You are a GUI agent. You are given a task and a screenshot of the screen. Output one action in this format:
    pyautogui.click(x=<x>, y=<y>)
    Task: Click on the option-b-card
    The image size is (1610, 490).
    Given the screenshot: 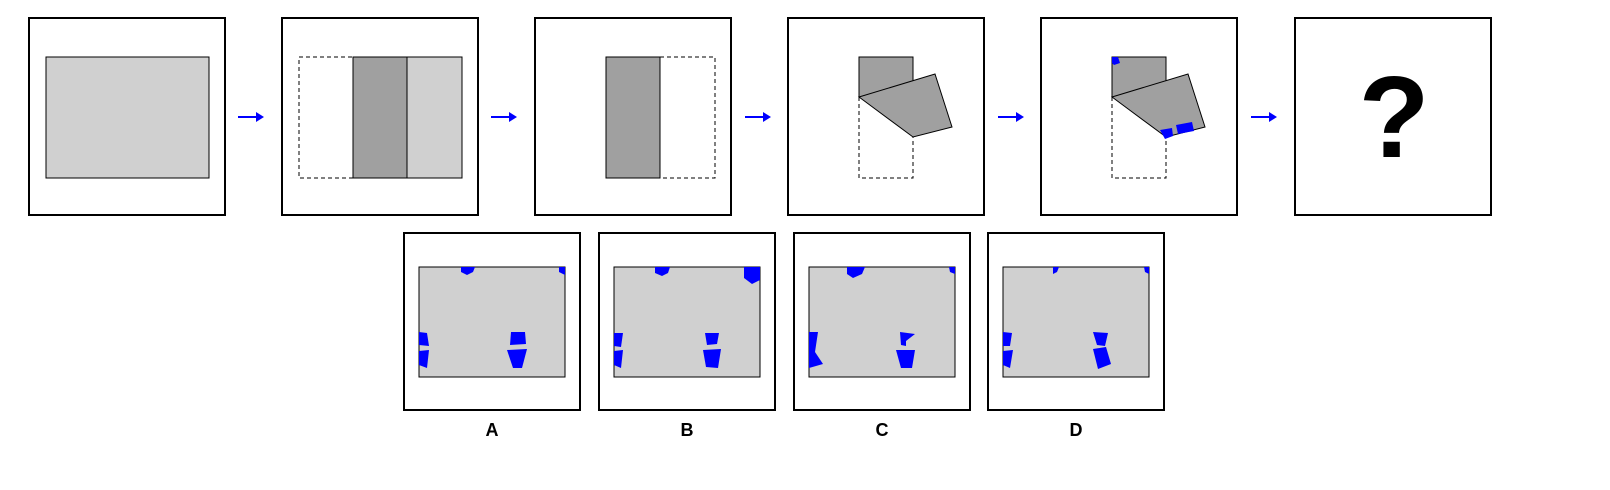 What is the action you would take?
    pyautogui.click(x=687, y=321)
    